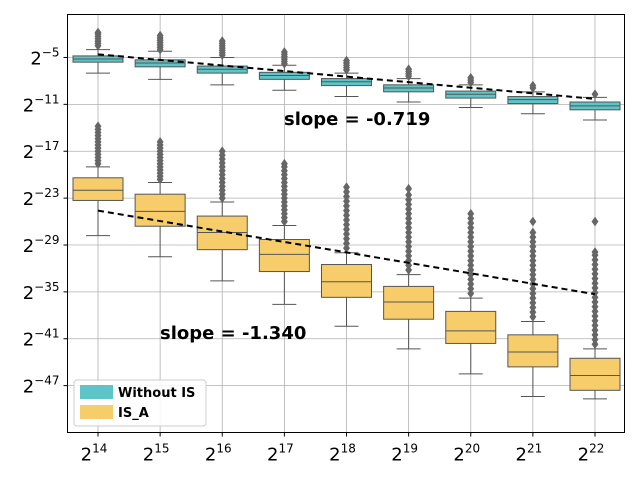  I want to click on x-tick-label: 218, so click(342, 454).